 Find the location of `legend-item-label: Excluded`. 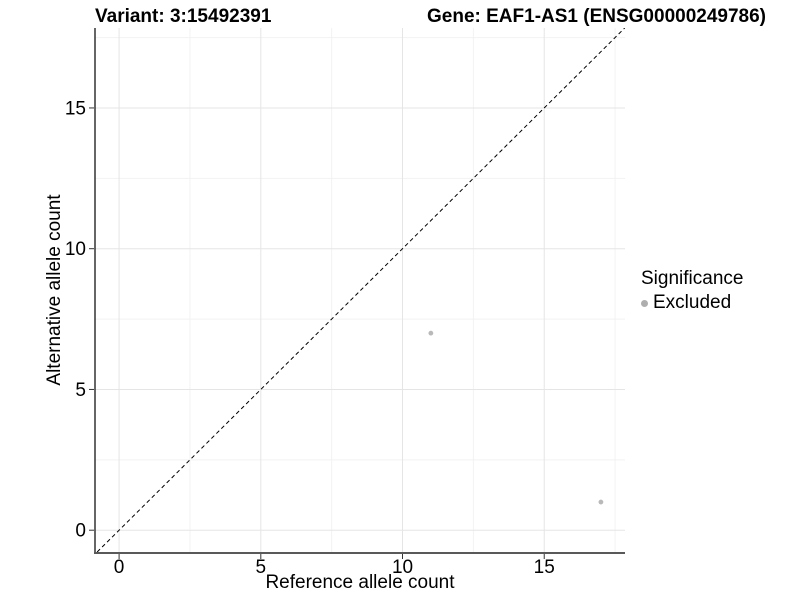

legend-item-label: Excluded is located at coordinates (692, 302).